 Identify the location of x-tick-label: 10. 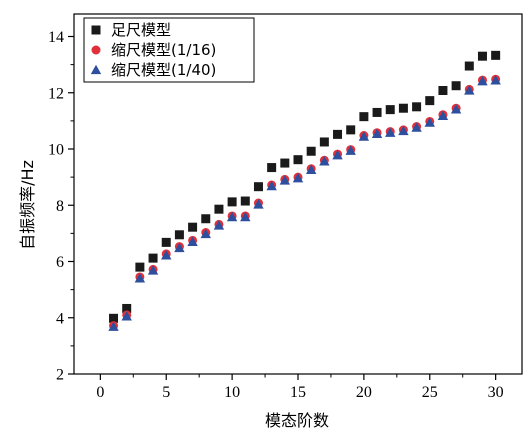
(232, 392).